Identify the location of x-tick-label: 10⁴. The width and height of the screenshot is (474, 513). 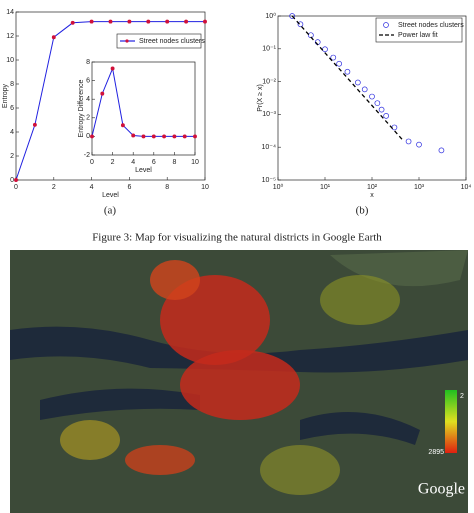
(466, 187).